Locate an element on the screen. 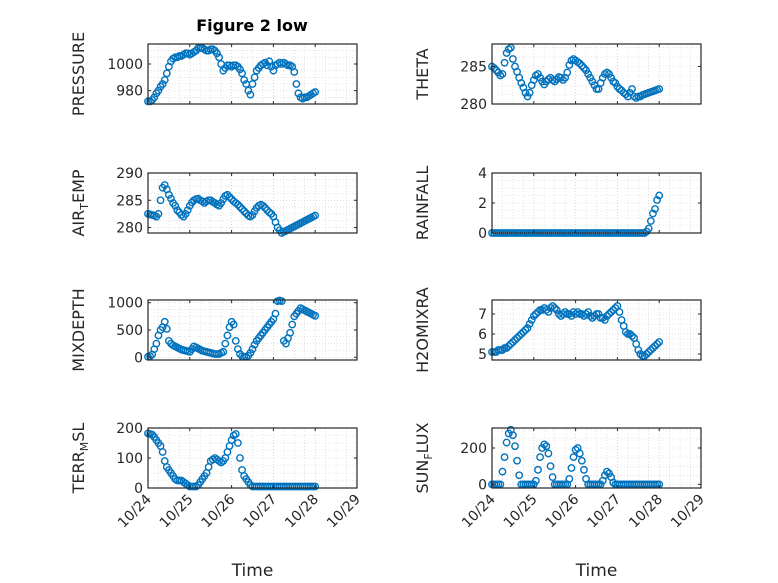 Image resolution: width=778 pixels, height=583 pixels. panel-rainfall: 0 2 4 RAINFALL is located at coordinates (557, 204).